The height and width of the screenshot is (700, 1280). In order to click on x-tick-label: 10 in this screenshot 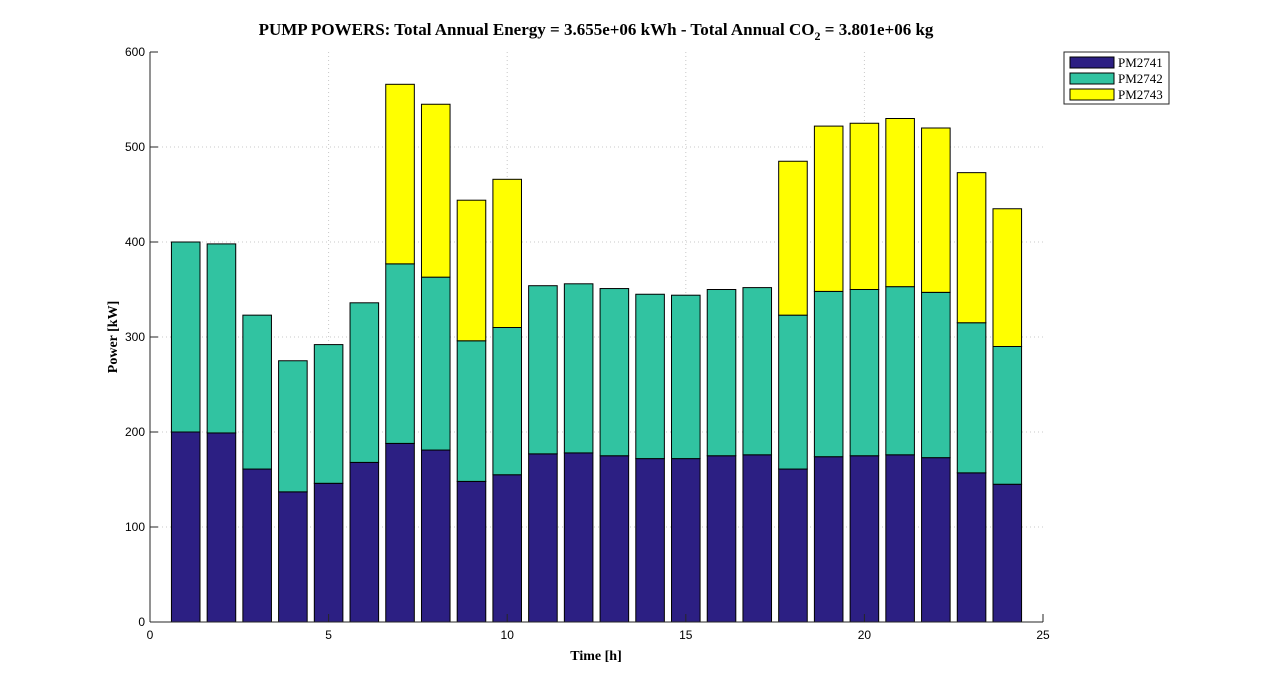, I will do `click(508, 635)`.